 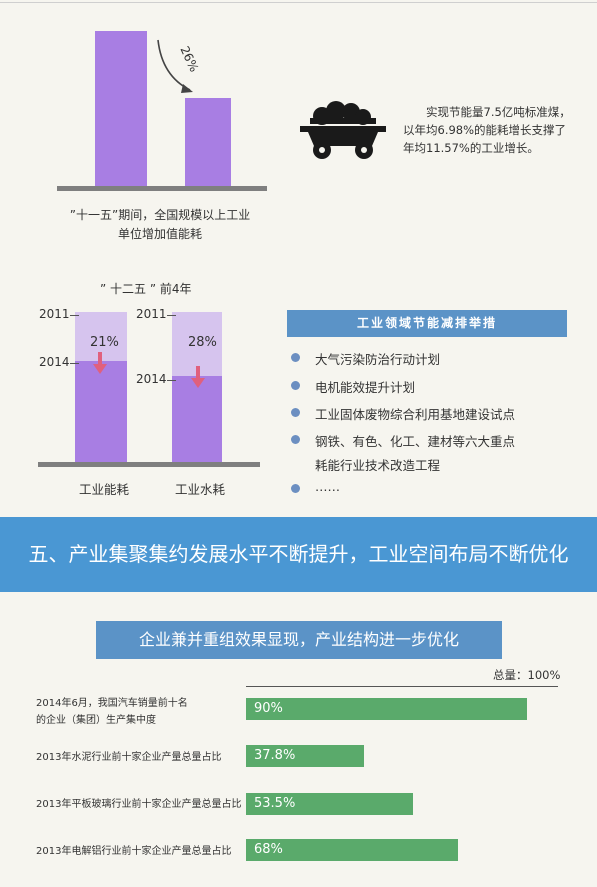 I want to click on water-pct: 28%, so click(x=202, y=342).